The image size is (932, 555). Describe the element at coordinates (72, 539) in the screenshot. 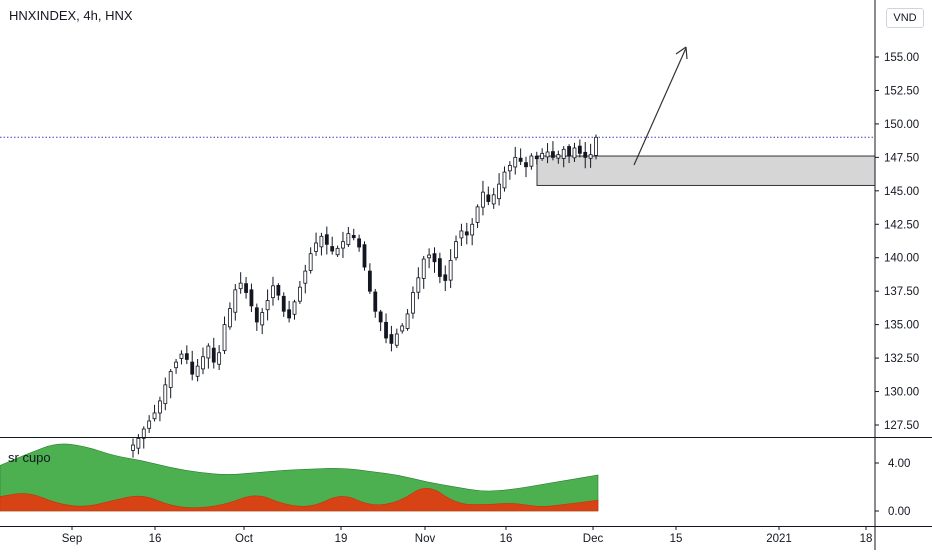

I see `x-tick-label: Sep` at that location.